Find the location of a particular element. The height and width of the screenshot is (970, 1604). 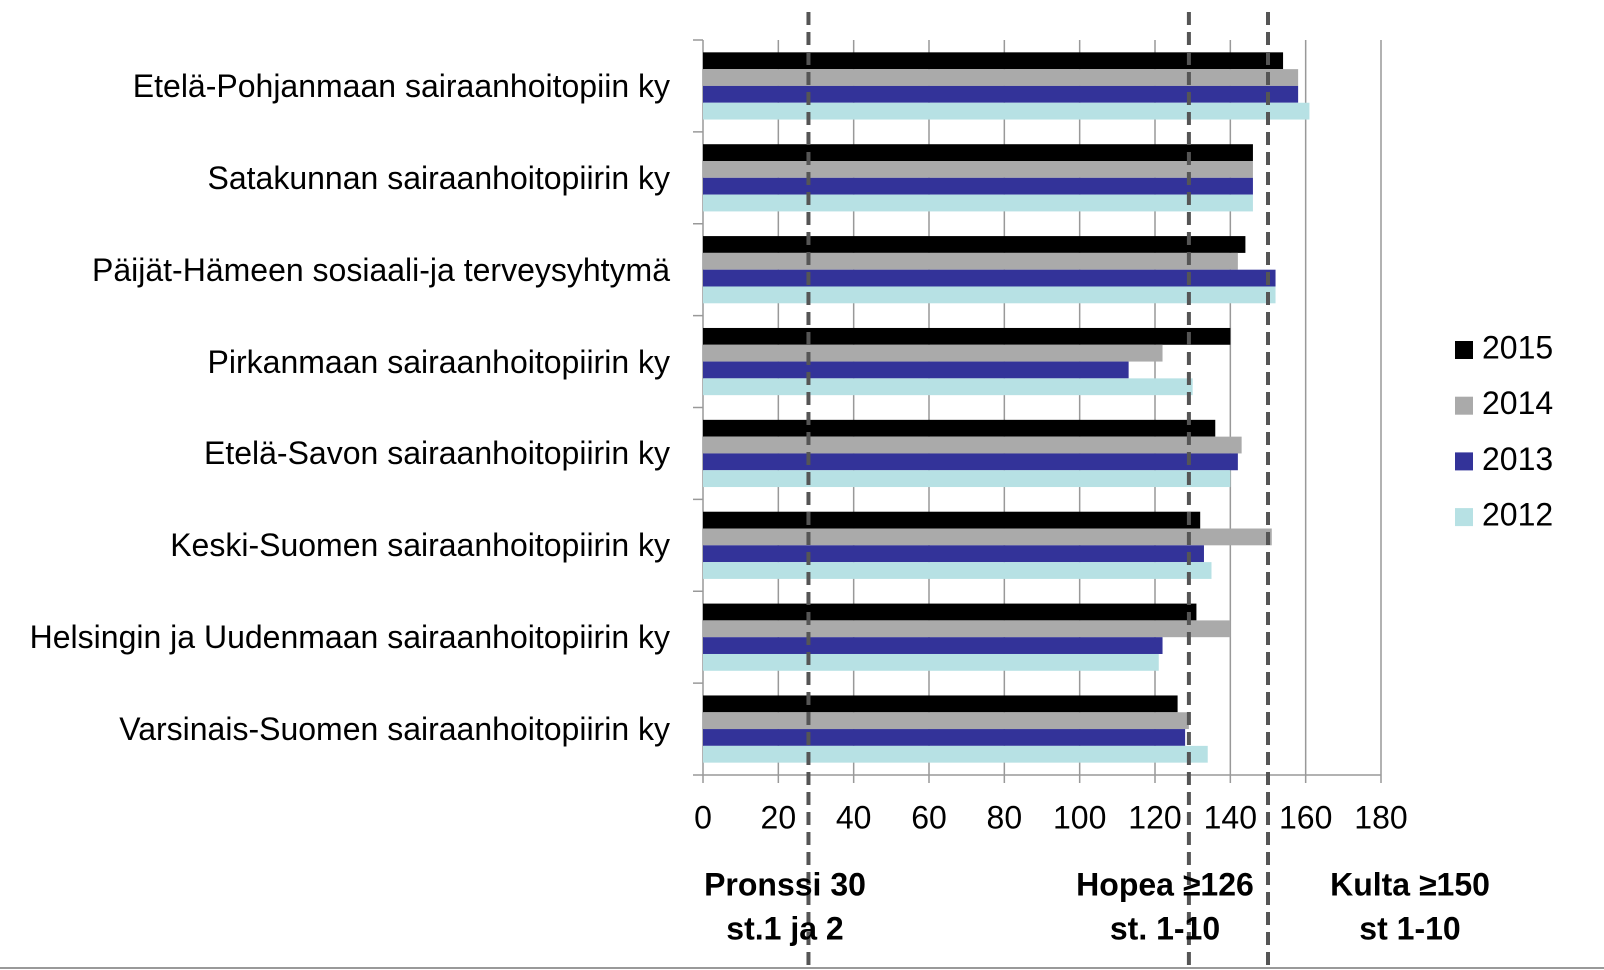

legend-label: 2014 is located at coordinates (1517, 403).